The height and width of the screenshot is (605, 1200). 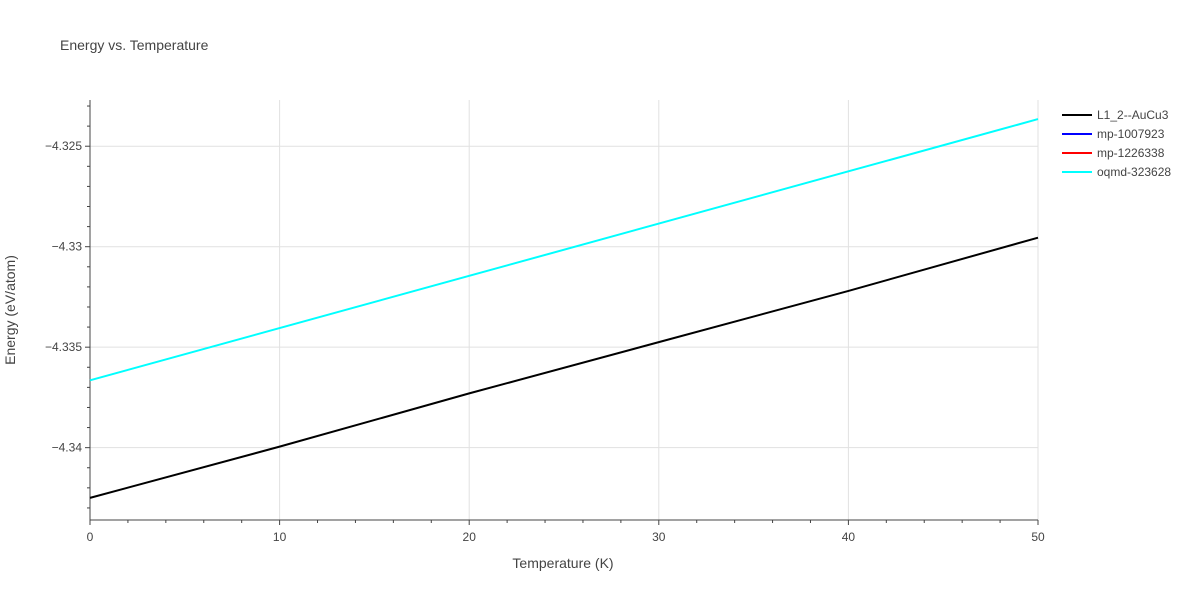 What do you see at coordinates (63, 347) in the screenshot?
I see `y-tick-label: −4.335` at bounding box center [63, 347].